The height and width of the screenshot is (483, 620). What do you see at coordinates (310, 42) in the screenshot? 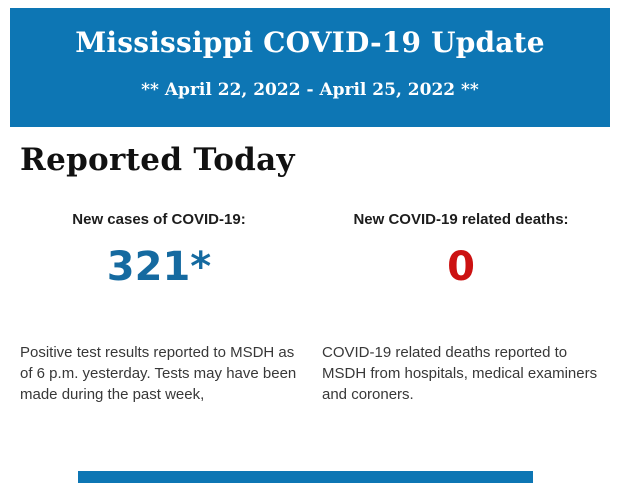
I see `page-title: Mississippi COVID-19 Update` at bounding box center [310, 42].